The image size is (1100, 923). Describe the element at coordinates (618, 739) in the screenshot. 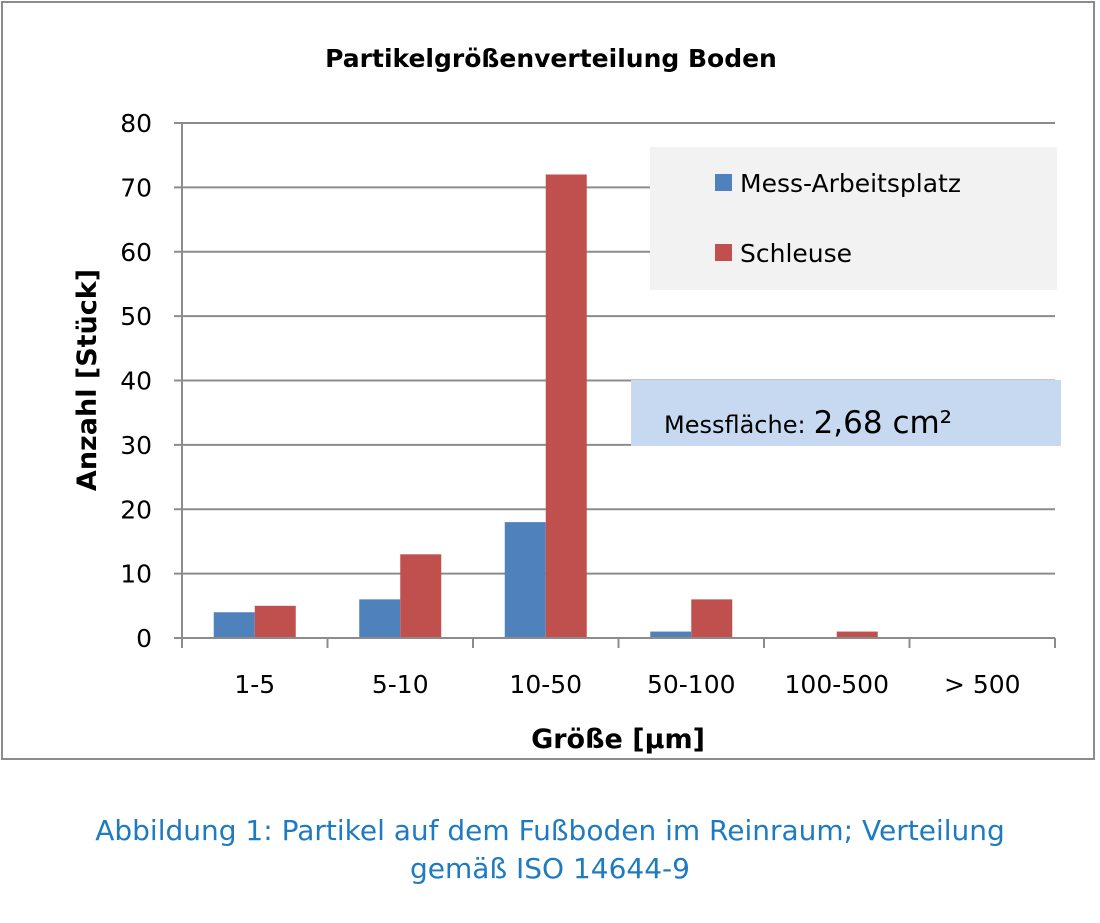

I see `x-axis-title: Größe [µm]` at that location.